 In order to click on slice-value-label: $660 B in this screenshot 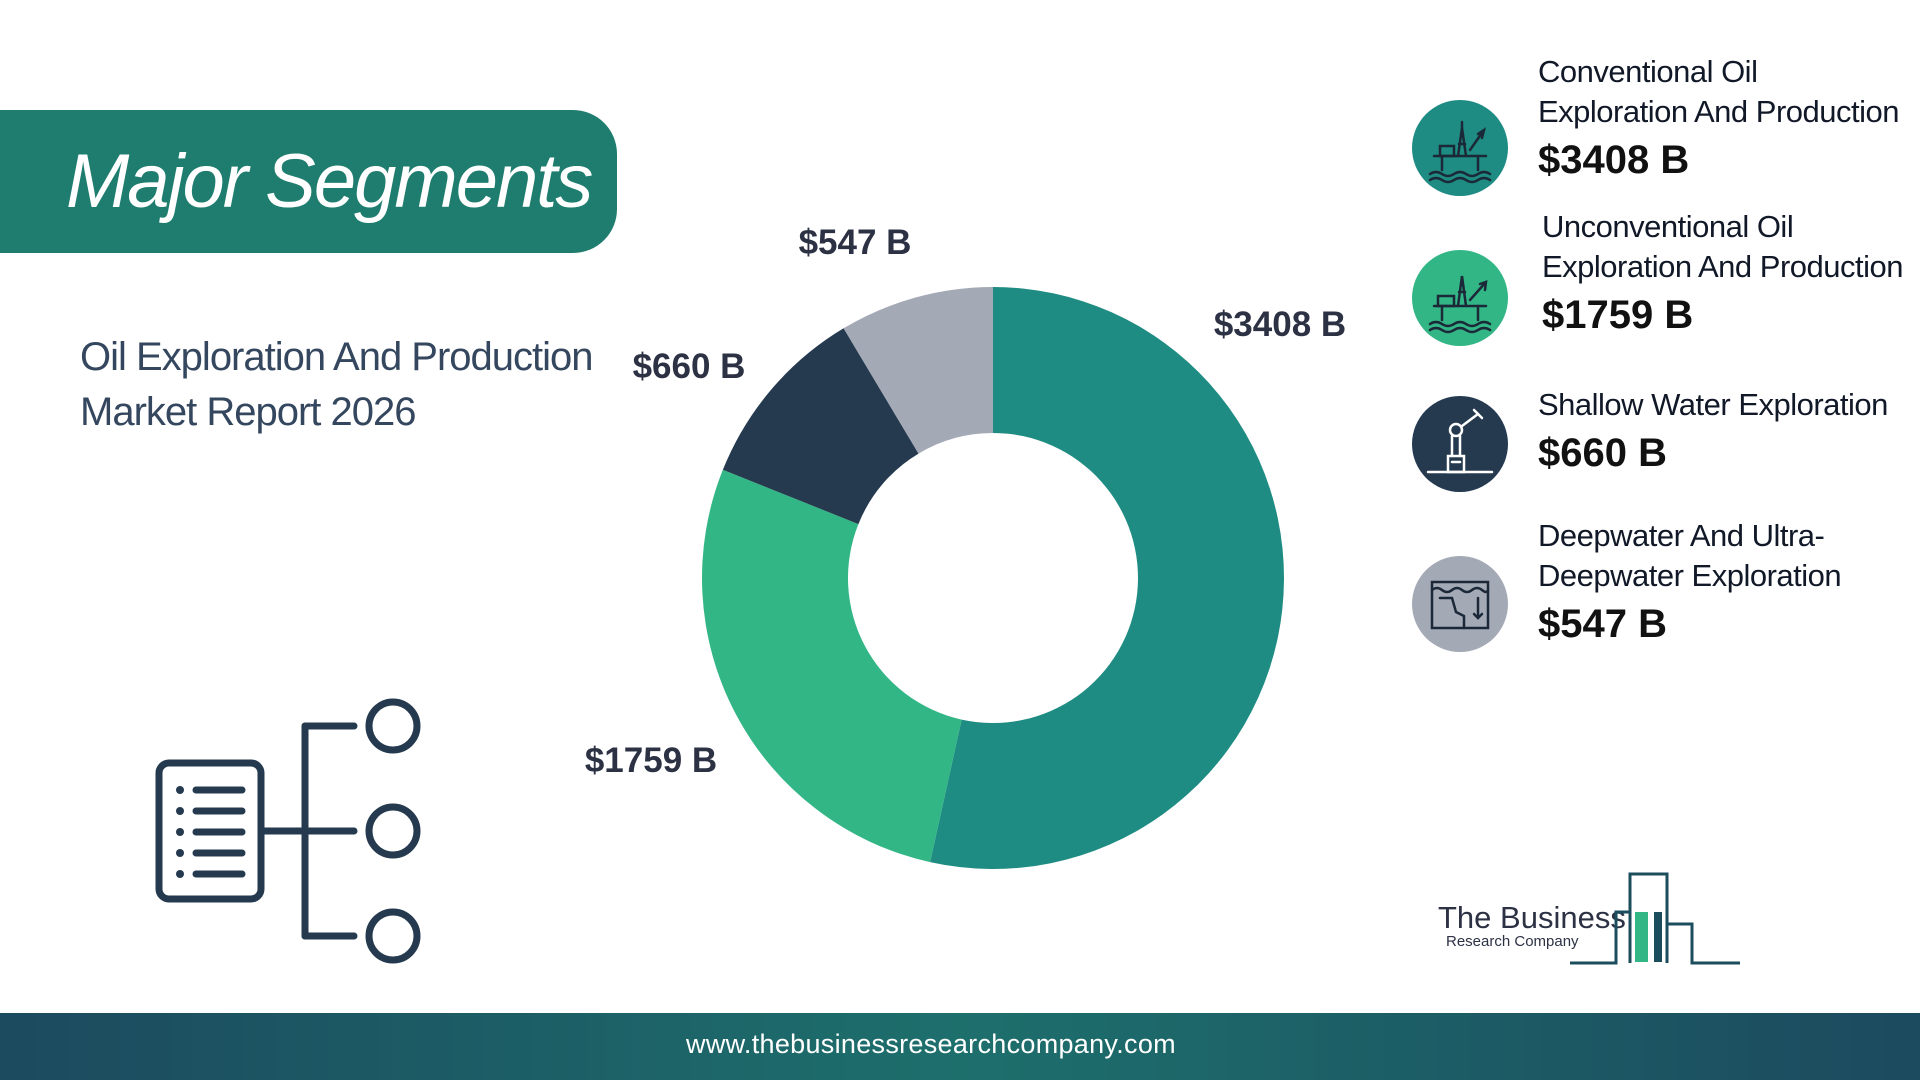, I will do `click(689, 366)`.